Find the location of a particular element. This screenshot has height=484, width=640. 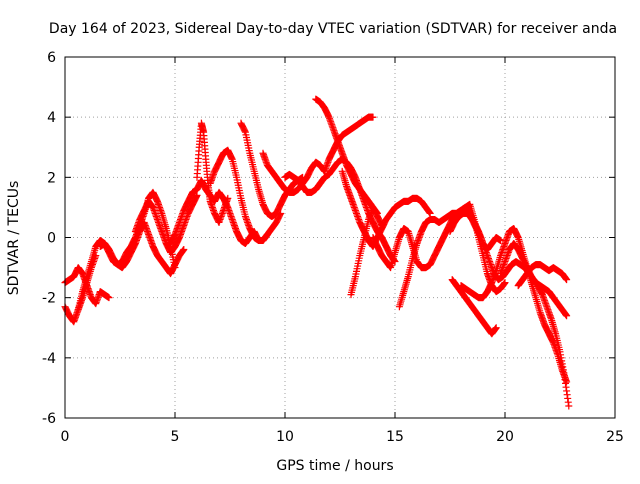

y-tick-label: 4 is located at coordinates (51, 118).